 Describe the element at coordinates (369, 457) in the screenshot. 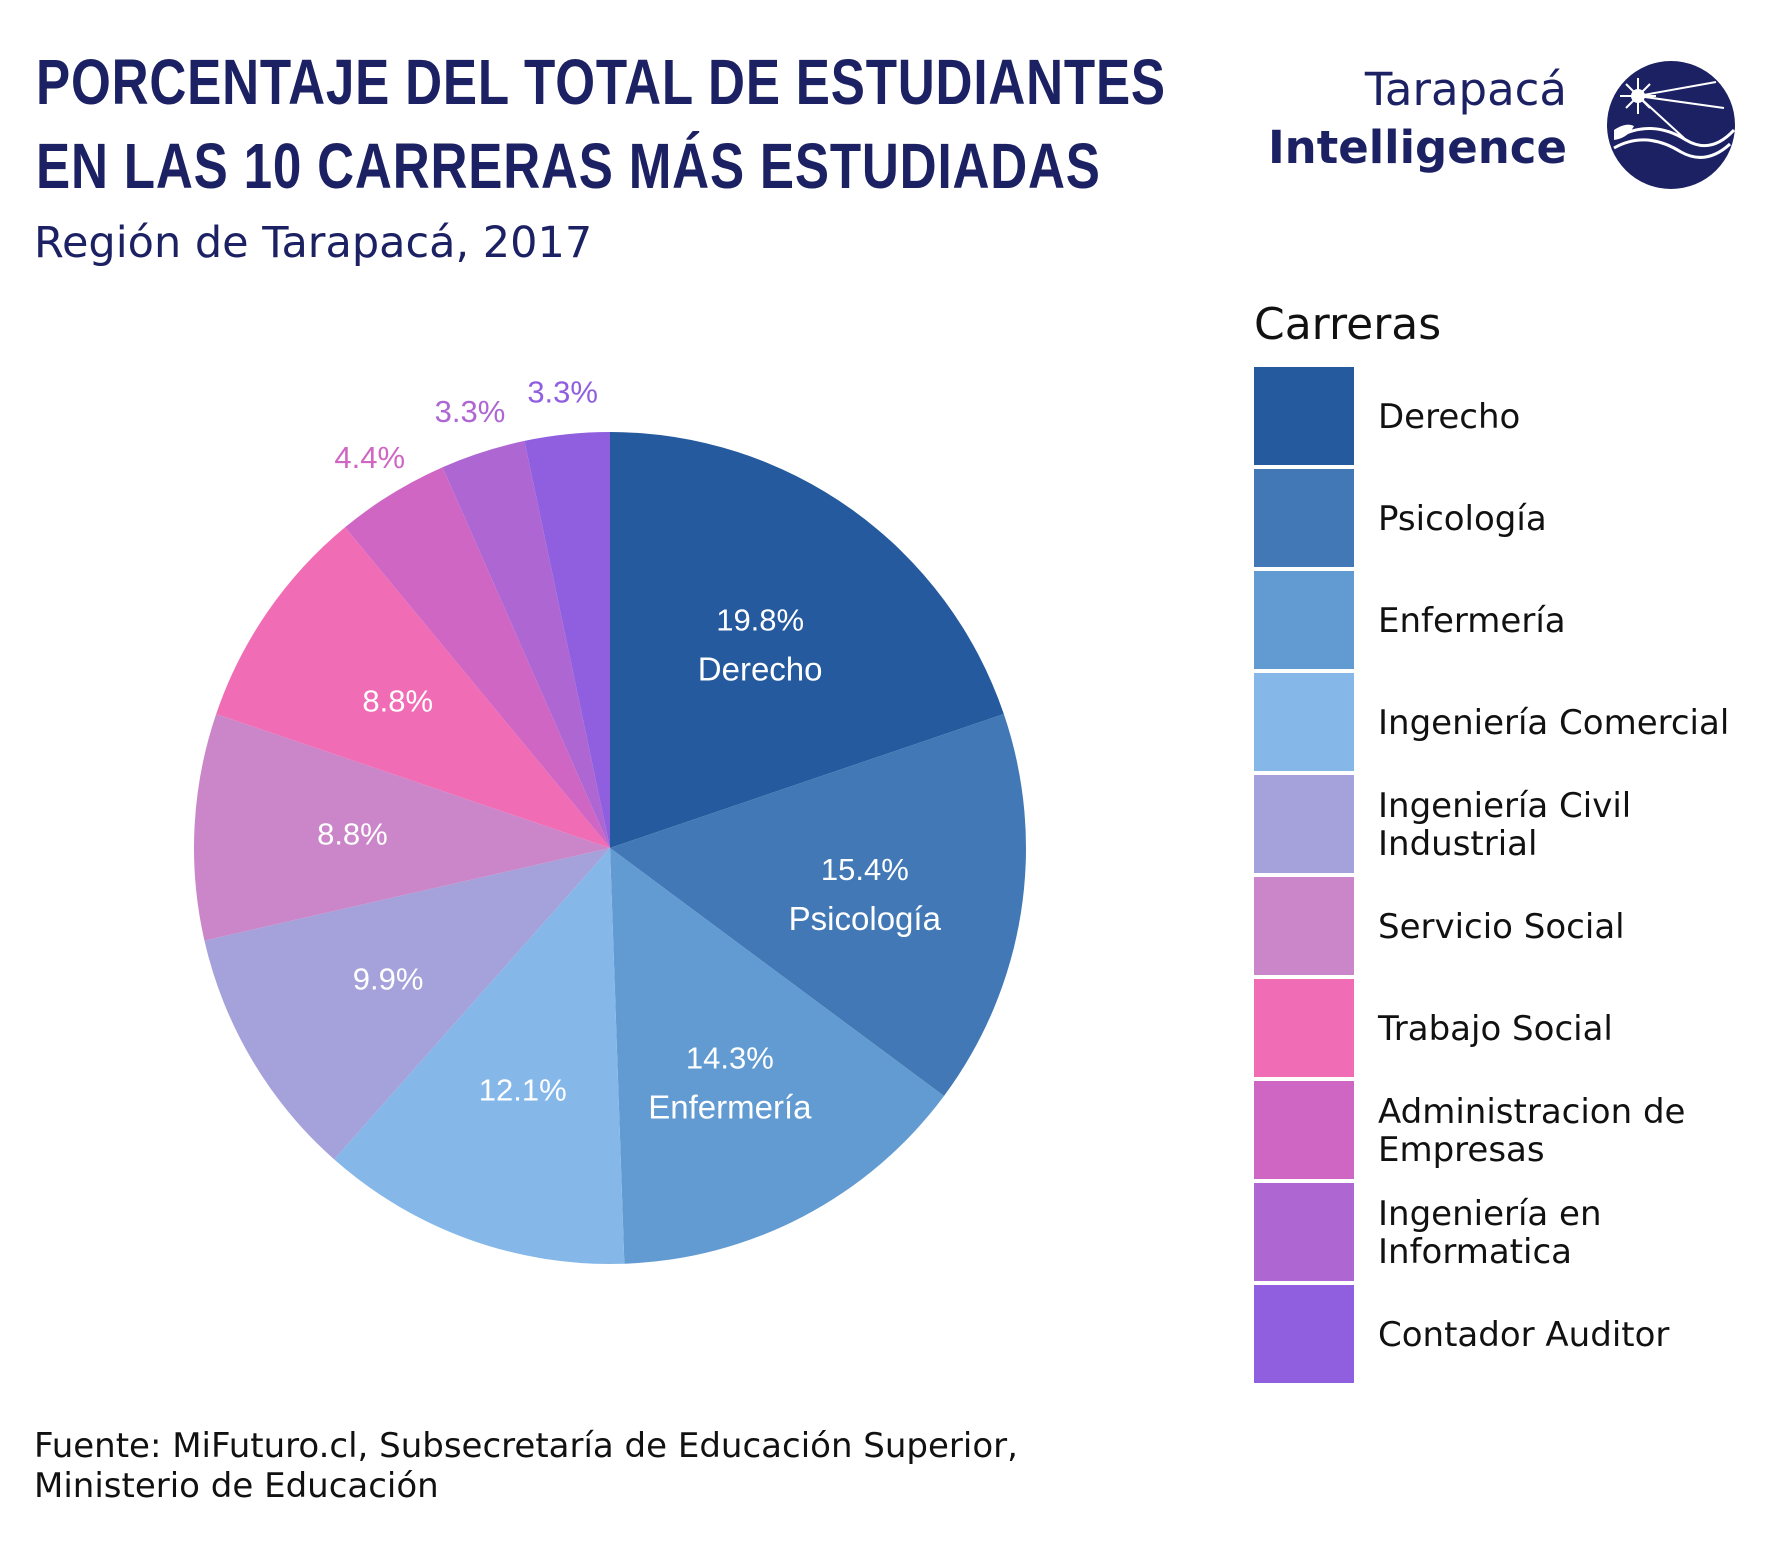

I see `data-label-administracion-de-empresas: 4.4%` at that location.